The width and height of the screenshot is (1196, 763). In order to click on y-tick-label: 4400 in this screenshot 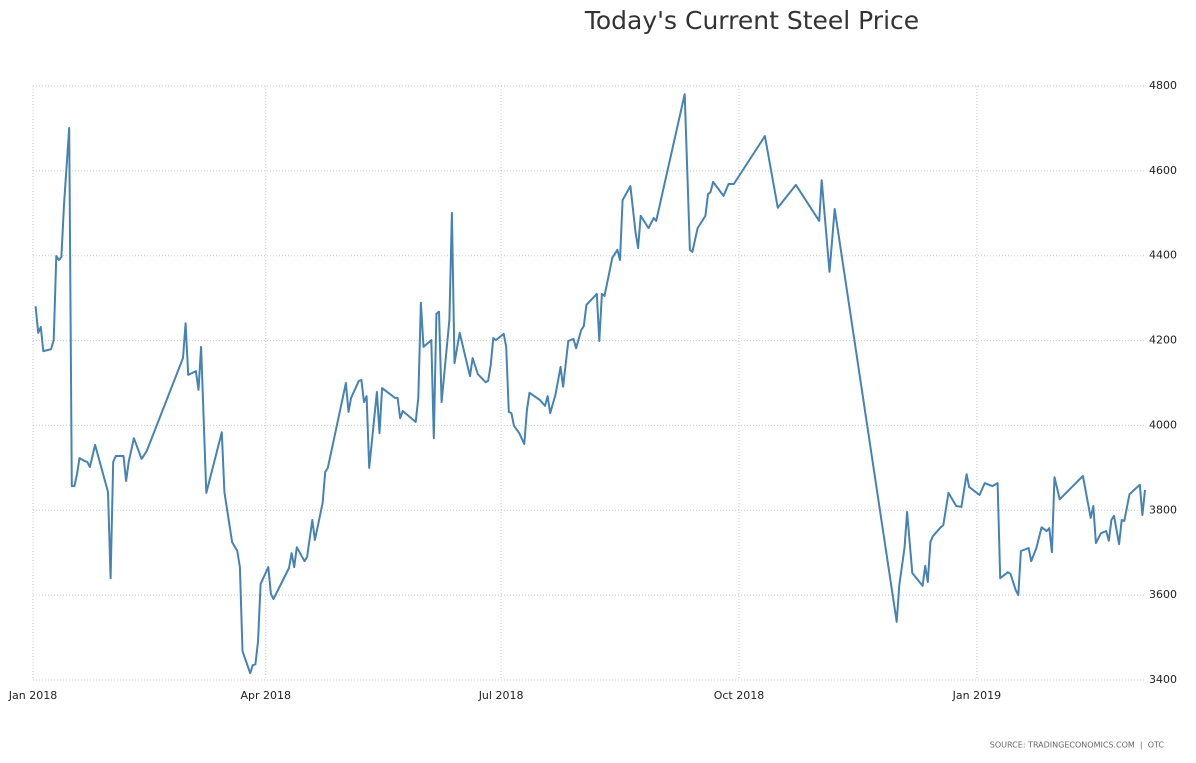, I will do `click(1163, 255)`.